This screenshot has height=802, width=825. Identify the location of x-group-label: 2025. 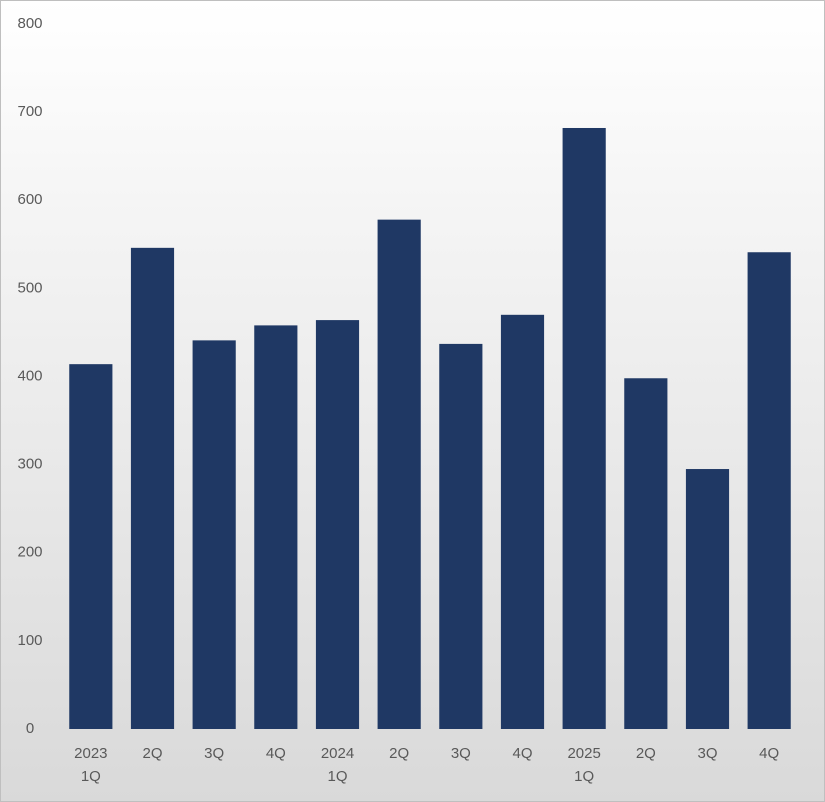
(583, 753).